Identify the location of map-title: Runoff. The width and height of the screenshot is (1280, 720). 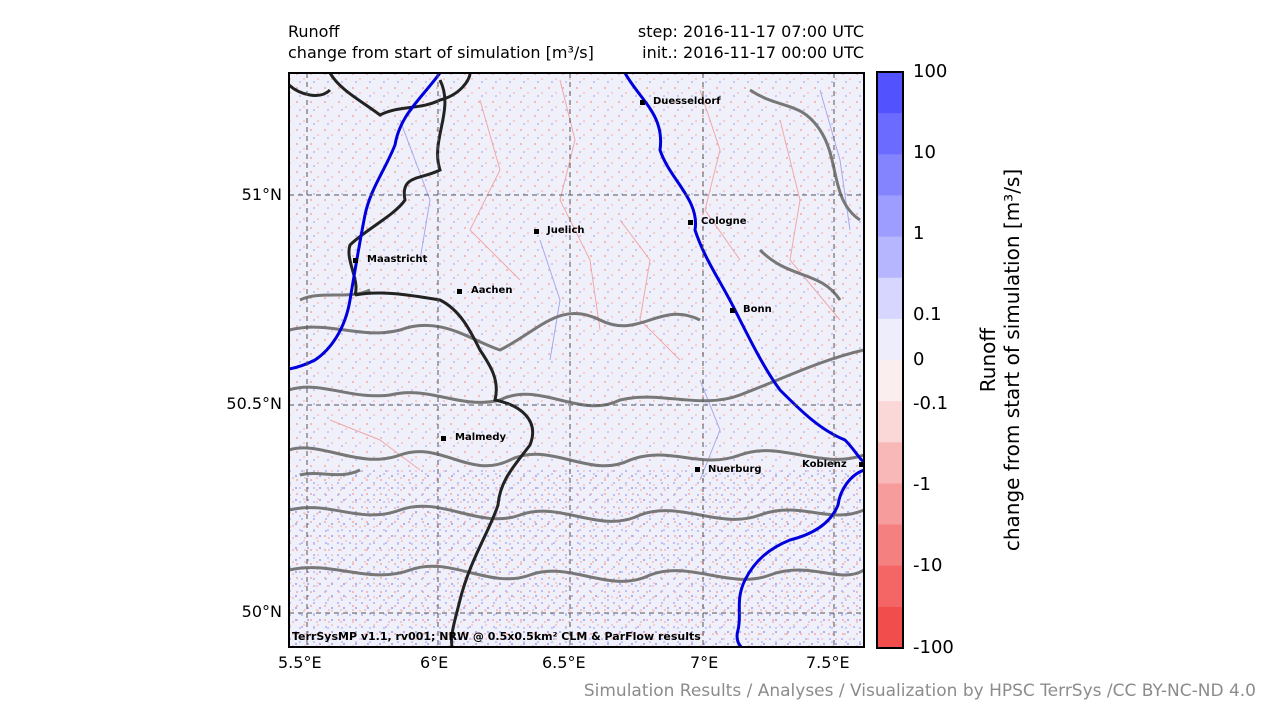
(314, 31).